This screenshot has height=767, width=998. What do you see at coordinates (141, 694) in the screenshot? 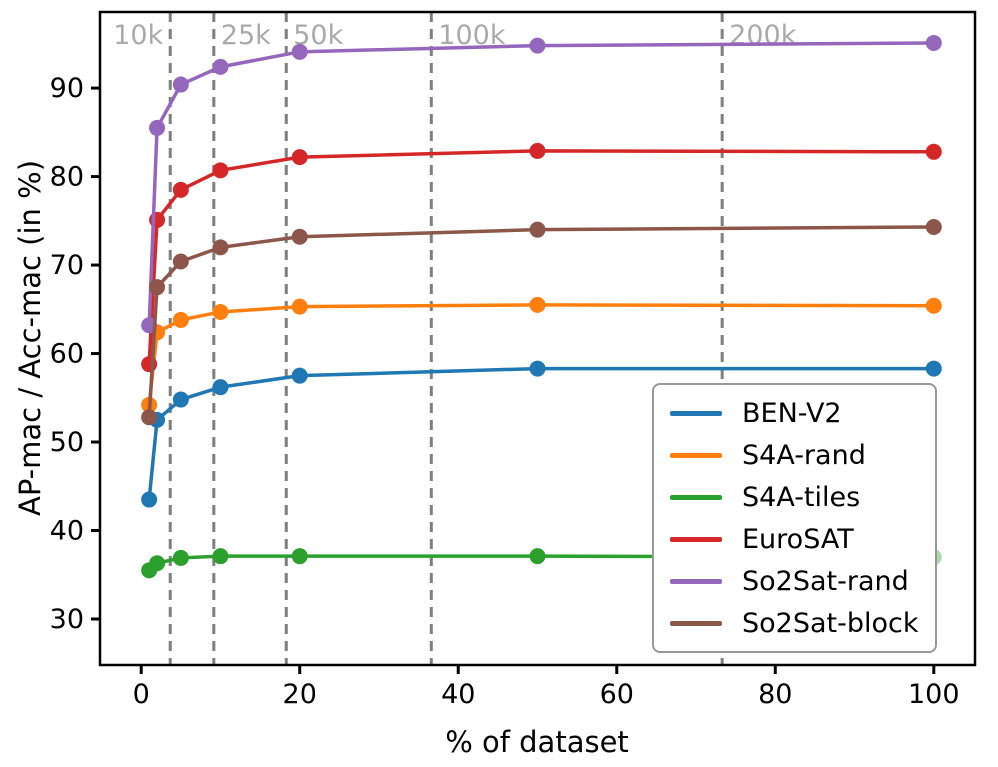
I see `x-tick-label: 0` at bounding box center [141, 694].